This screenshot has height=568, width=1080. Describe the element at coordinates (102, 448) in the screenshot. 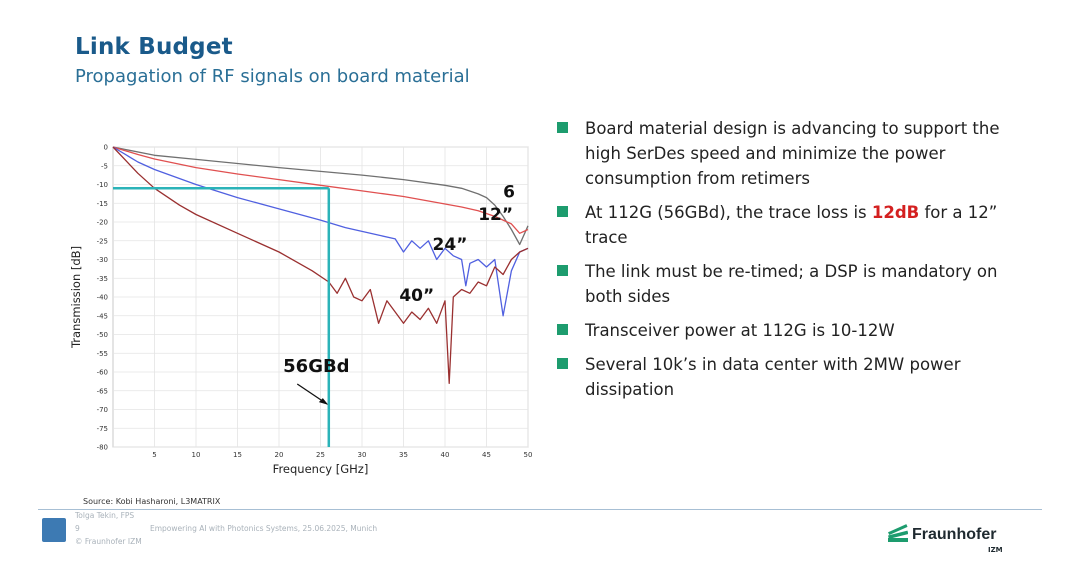

I see `y-tick-label: -80` at that location.